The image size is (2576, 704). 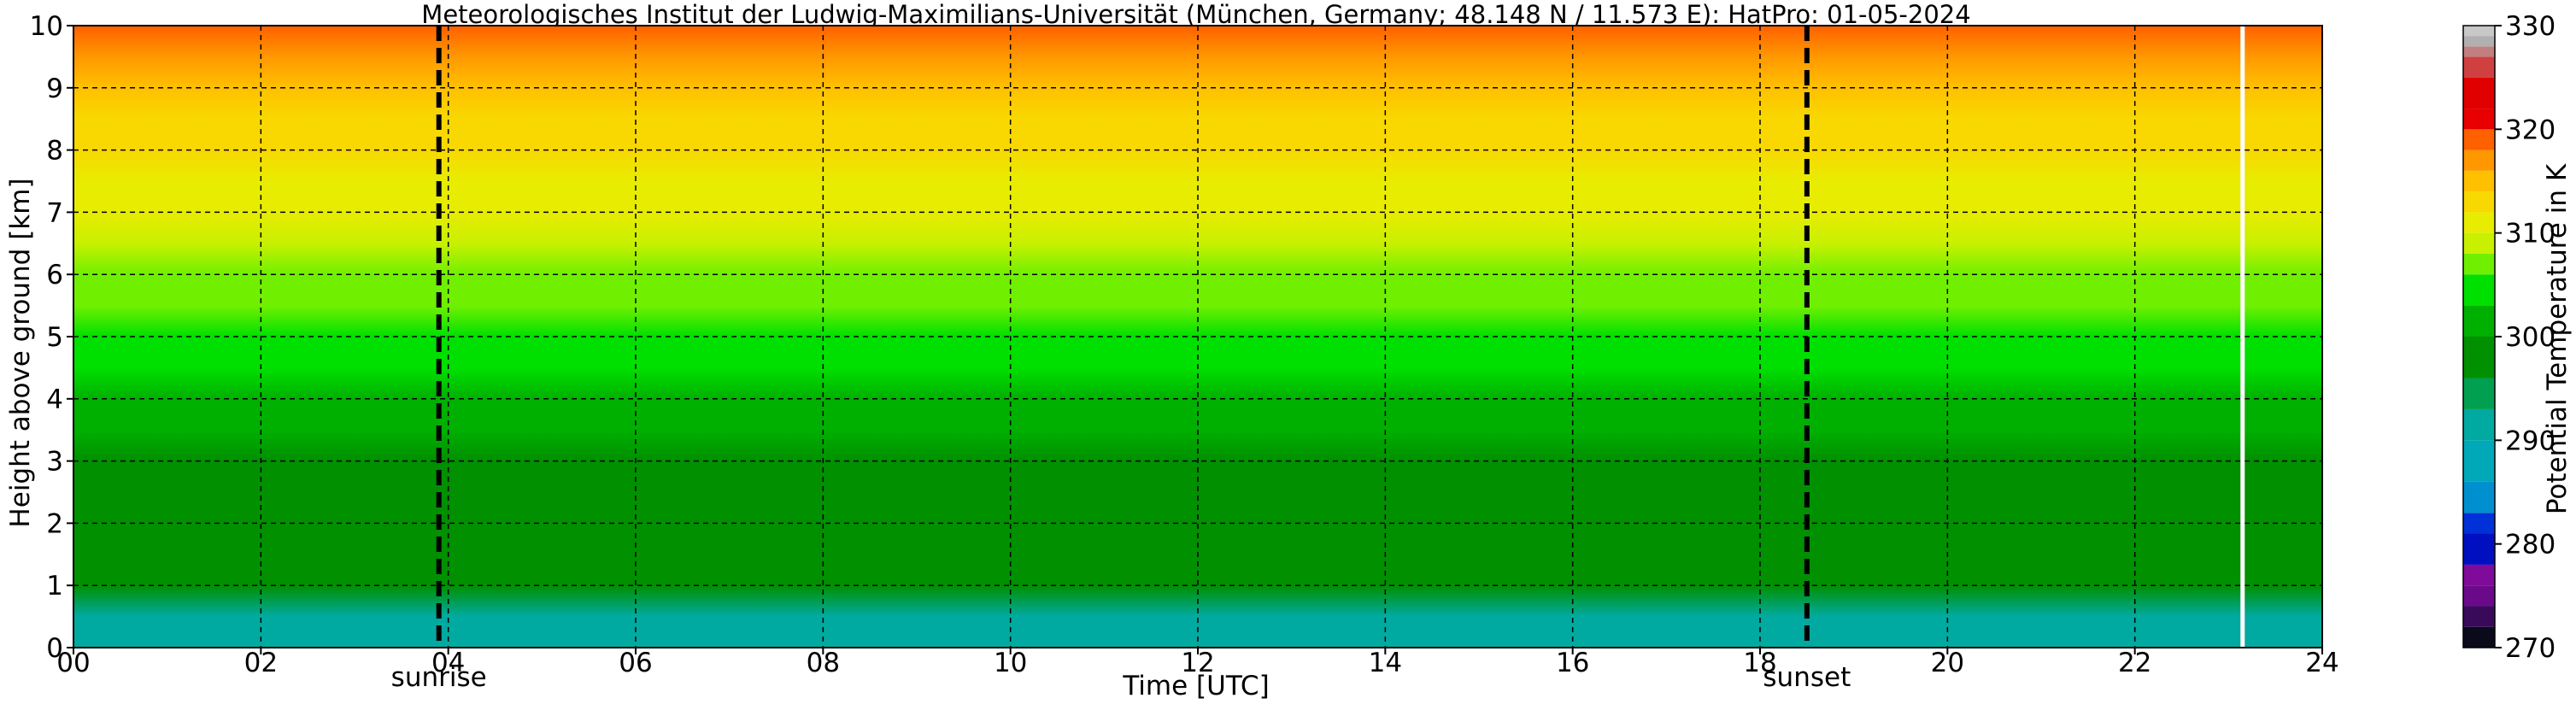 I want to click on x-tick-label: 20, so click(x=1947, y=663).